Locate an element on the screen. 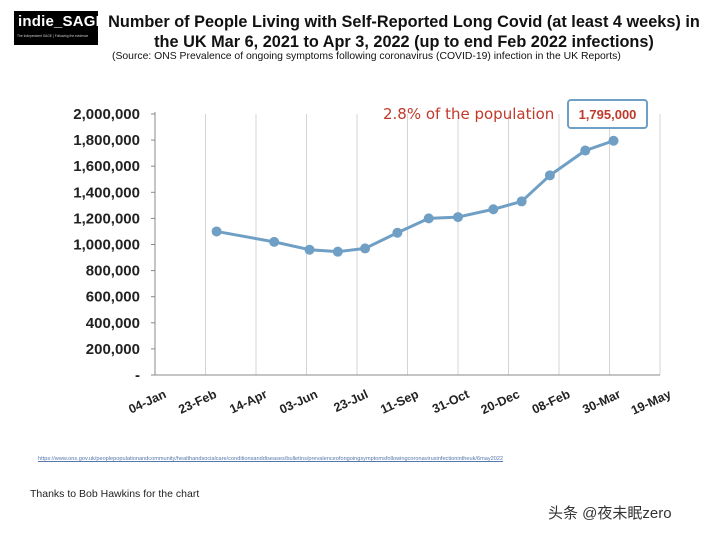 The width and height of the screenshot is (720, 537). x-tick-label: 30-Mar is located at coordinates (601, 402).